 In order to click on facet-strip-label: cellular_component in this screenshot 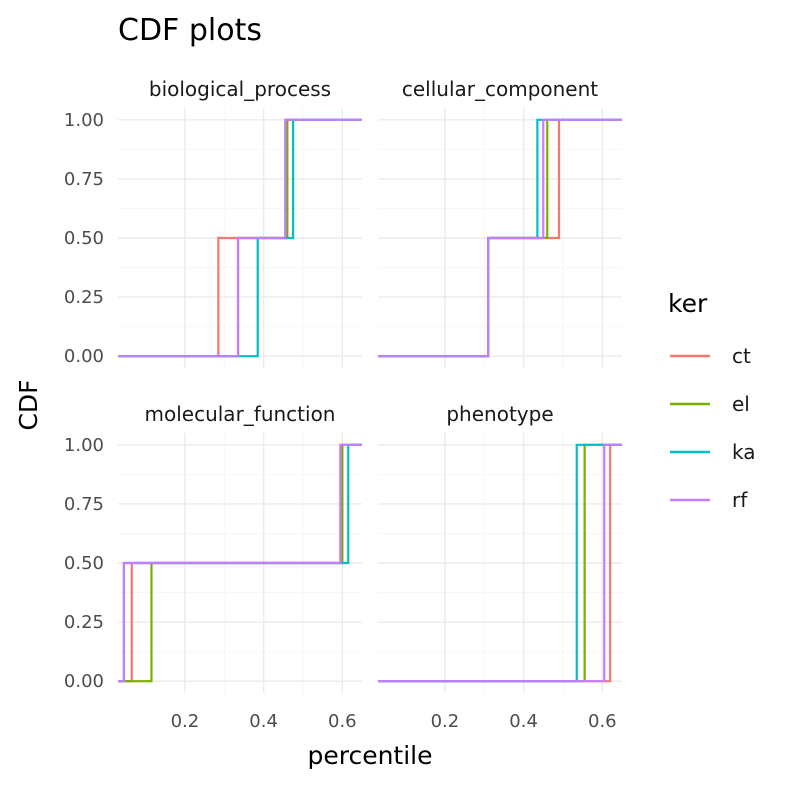, I will do `click(500, 89)`.